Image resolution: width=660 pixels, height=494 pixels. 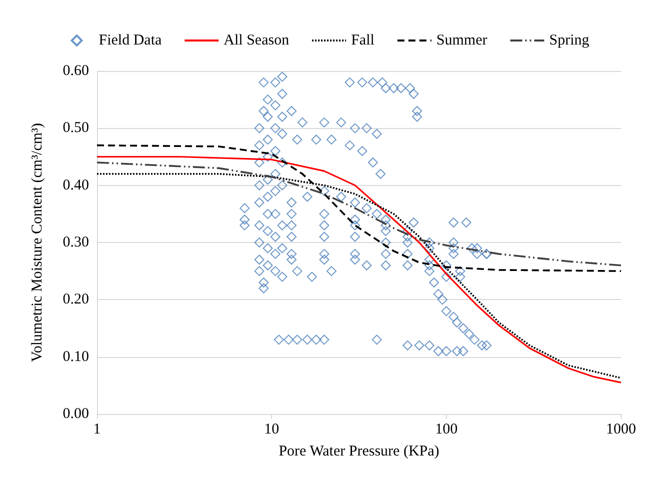 What do you see at coordinates (272, 430) in the screenshot?
I see `x-tick-label: 10` at bounding box center [272, 430].